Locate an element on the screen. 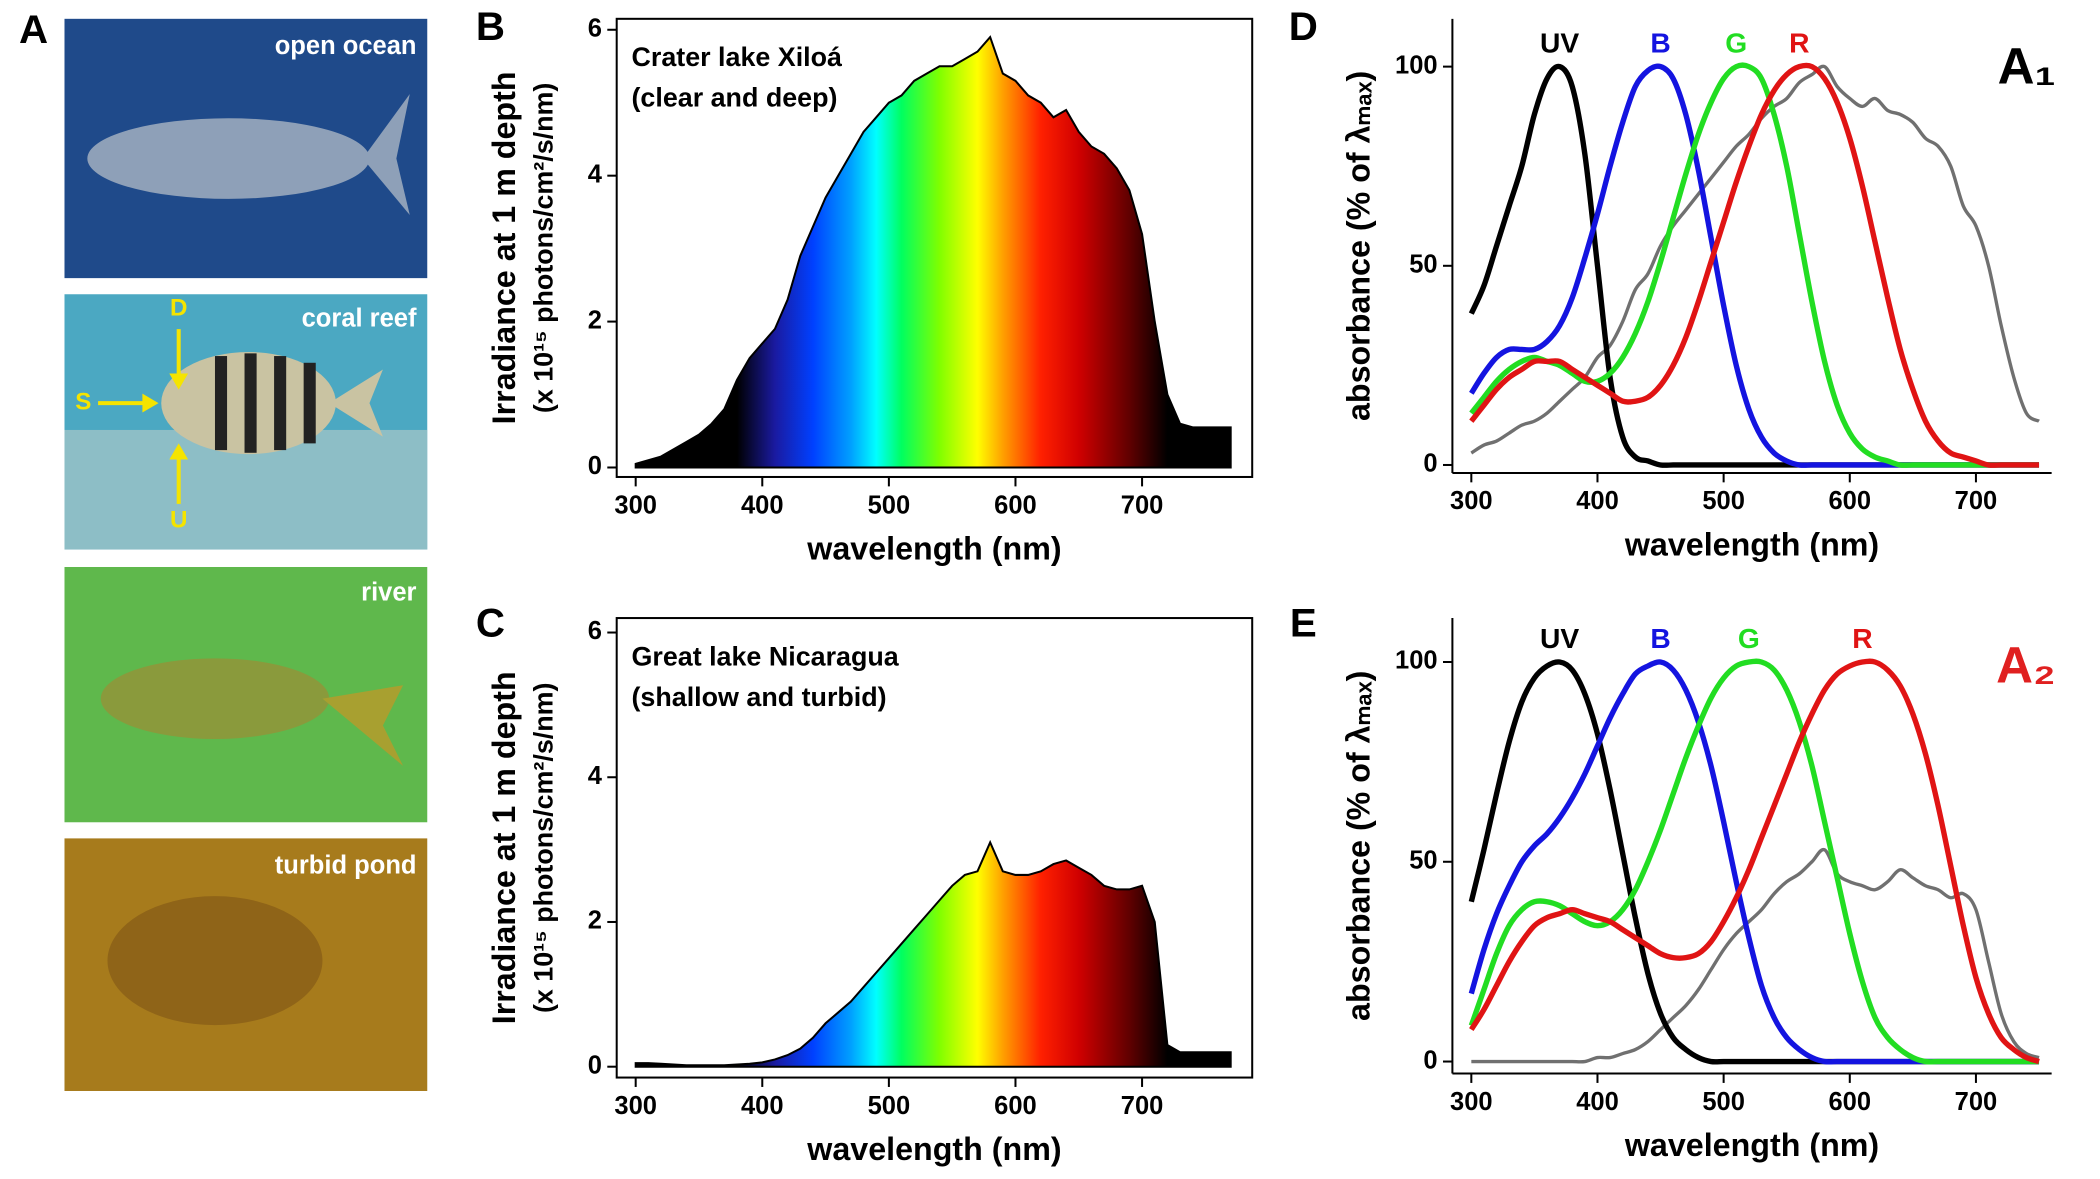 The image size is (2100, 1179). corner-label: A₁ is located at coordinates (2027, 65).